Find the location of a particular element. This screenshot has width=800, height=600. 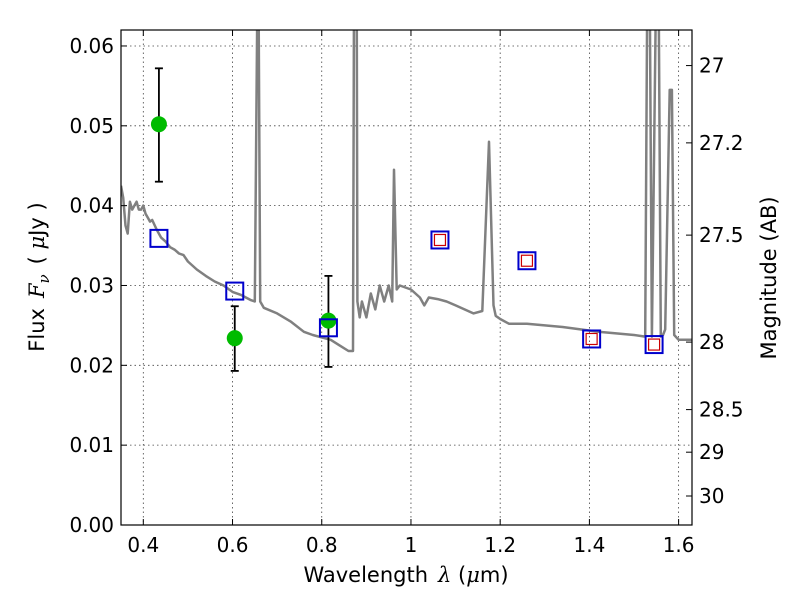

y-tick-label: 0.01 is located at coordinates (91, 445).